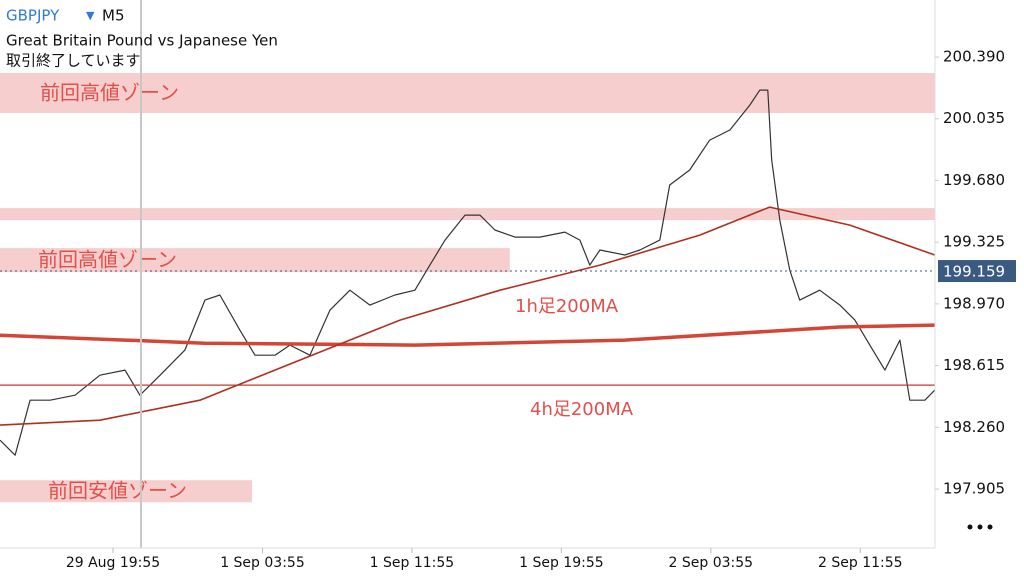 The width and height of the screenshot is (1024, 576). Describe the element at coordinates (73, 61) in the screenshot. I see `chart-subtitle: 取引終了しています` at that location.